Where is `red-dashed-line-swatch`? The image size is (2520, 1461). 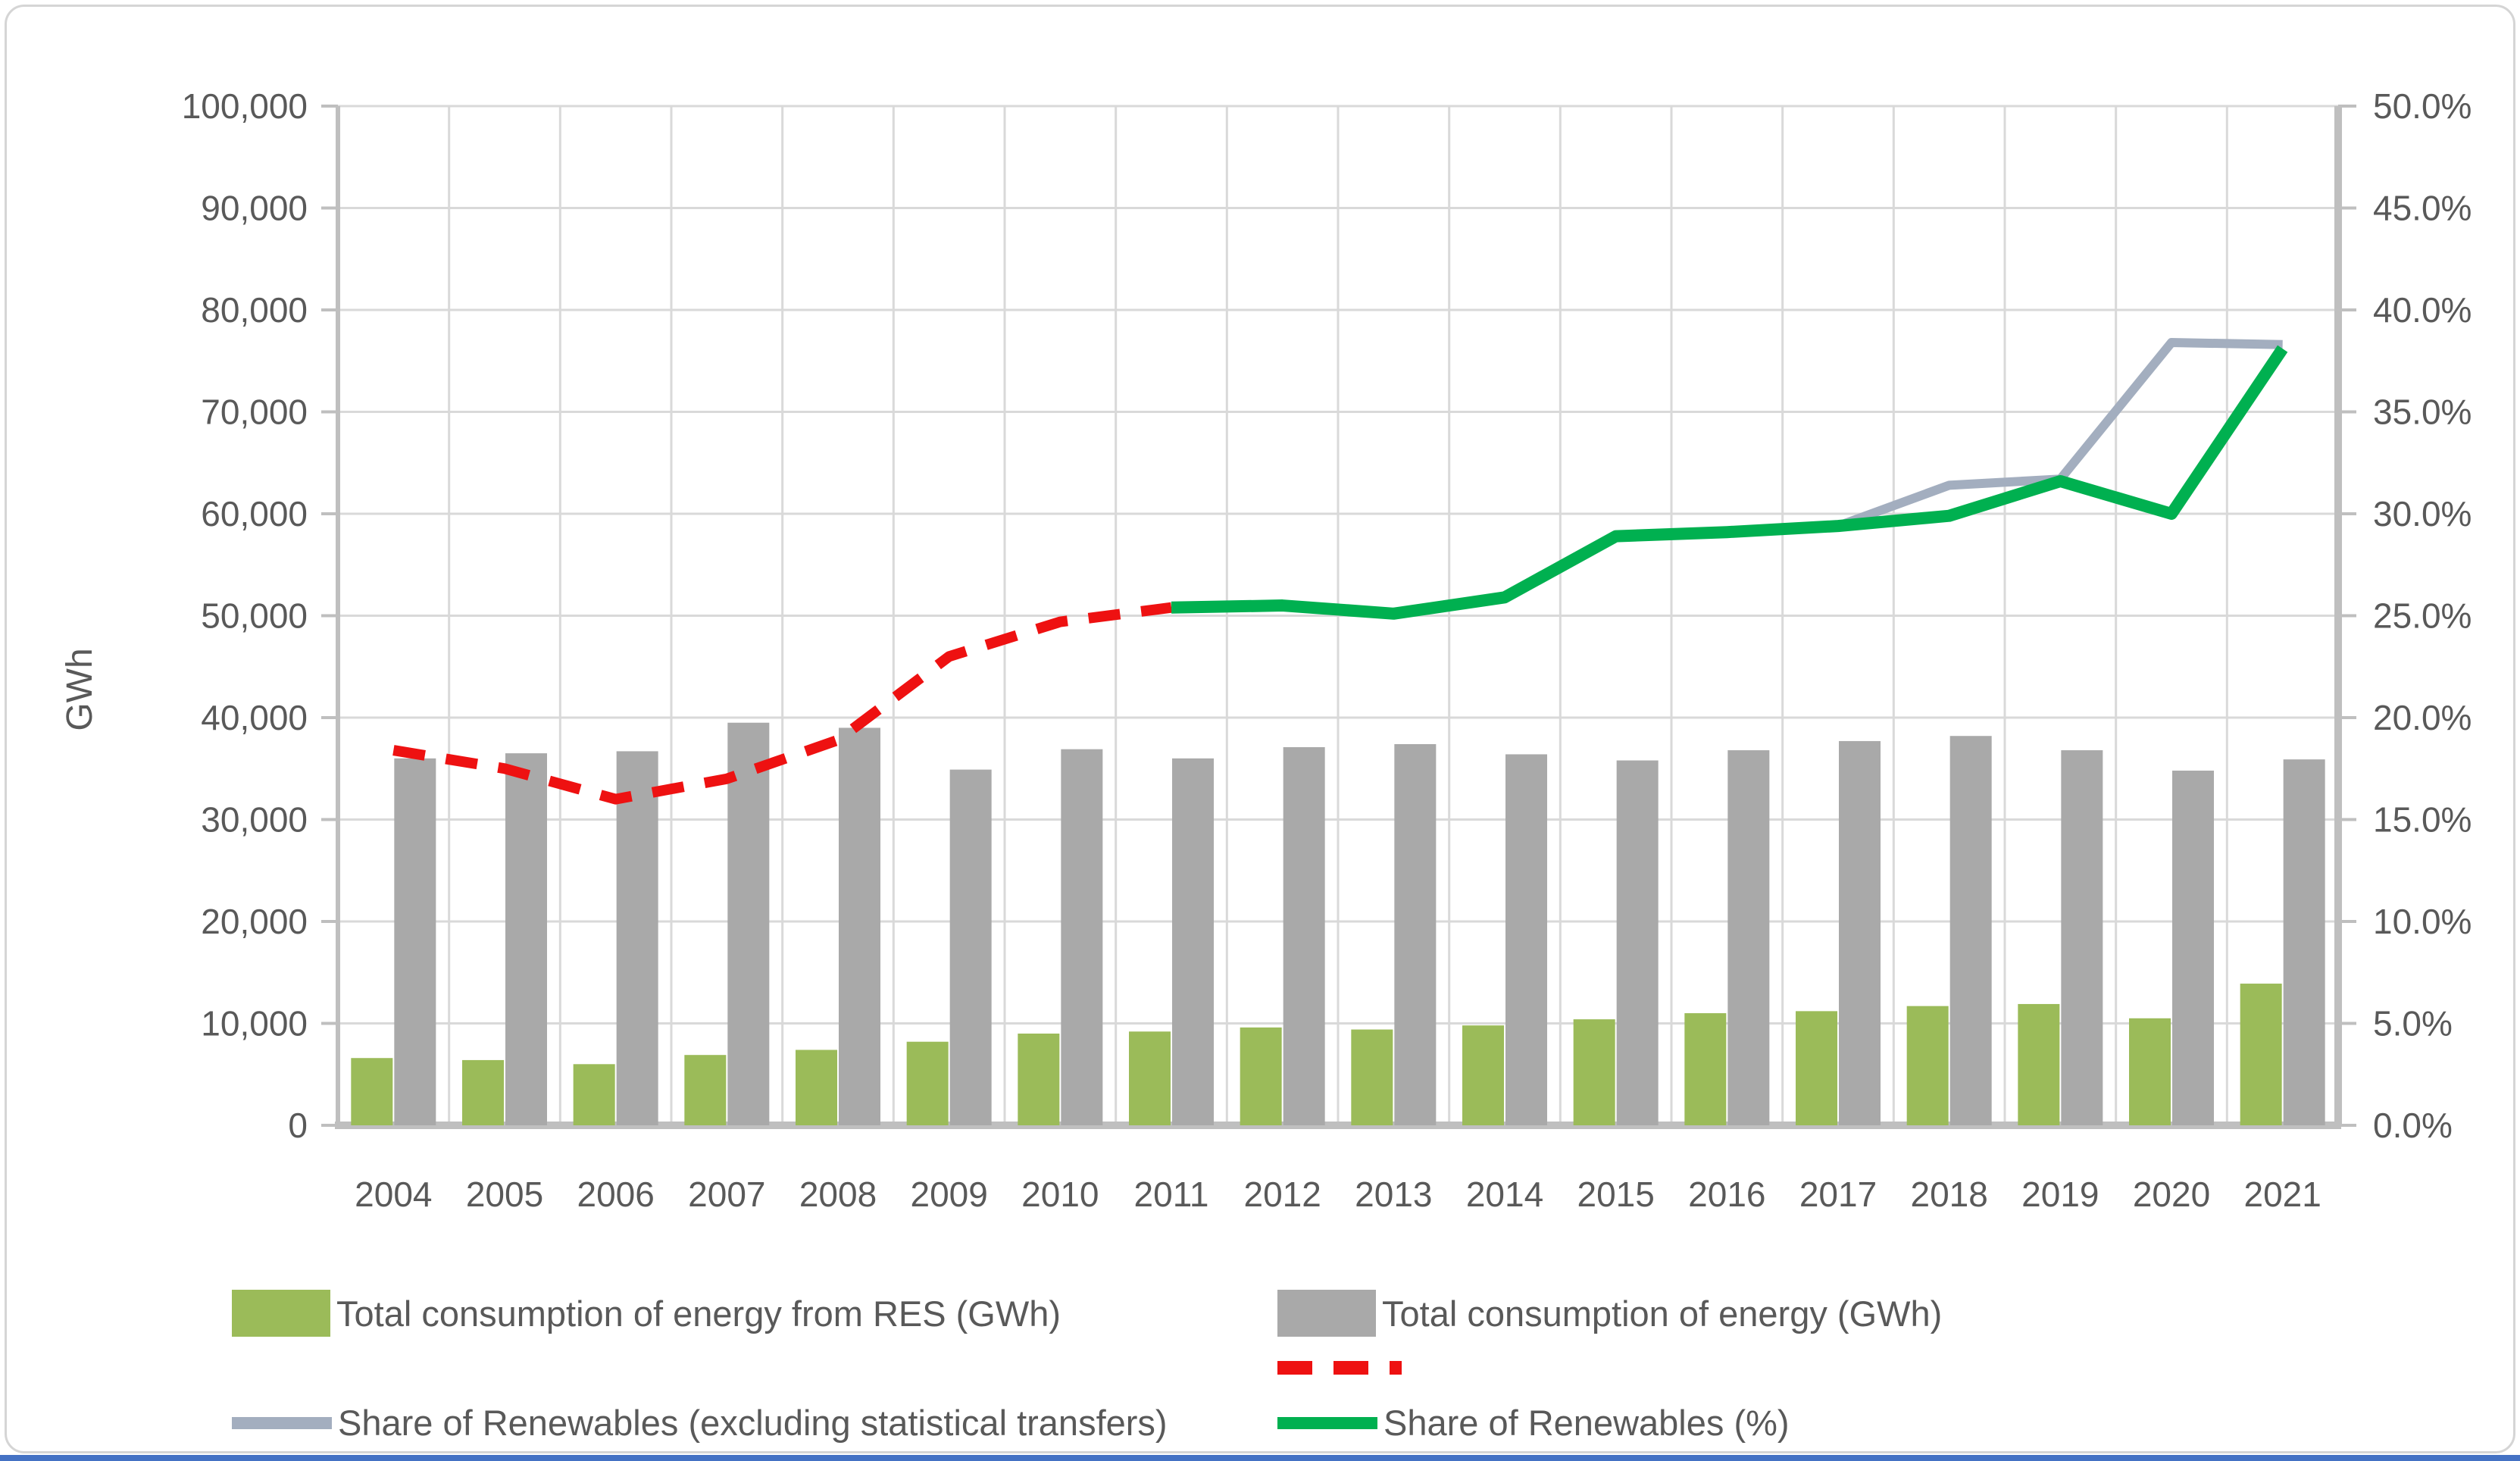 red-dashed-line-swatch is located at coordinates (1339, 1368).